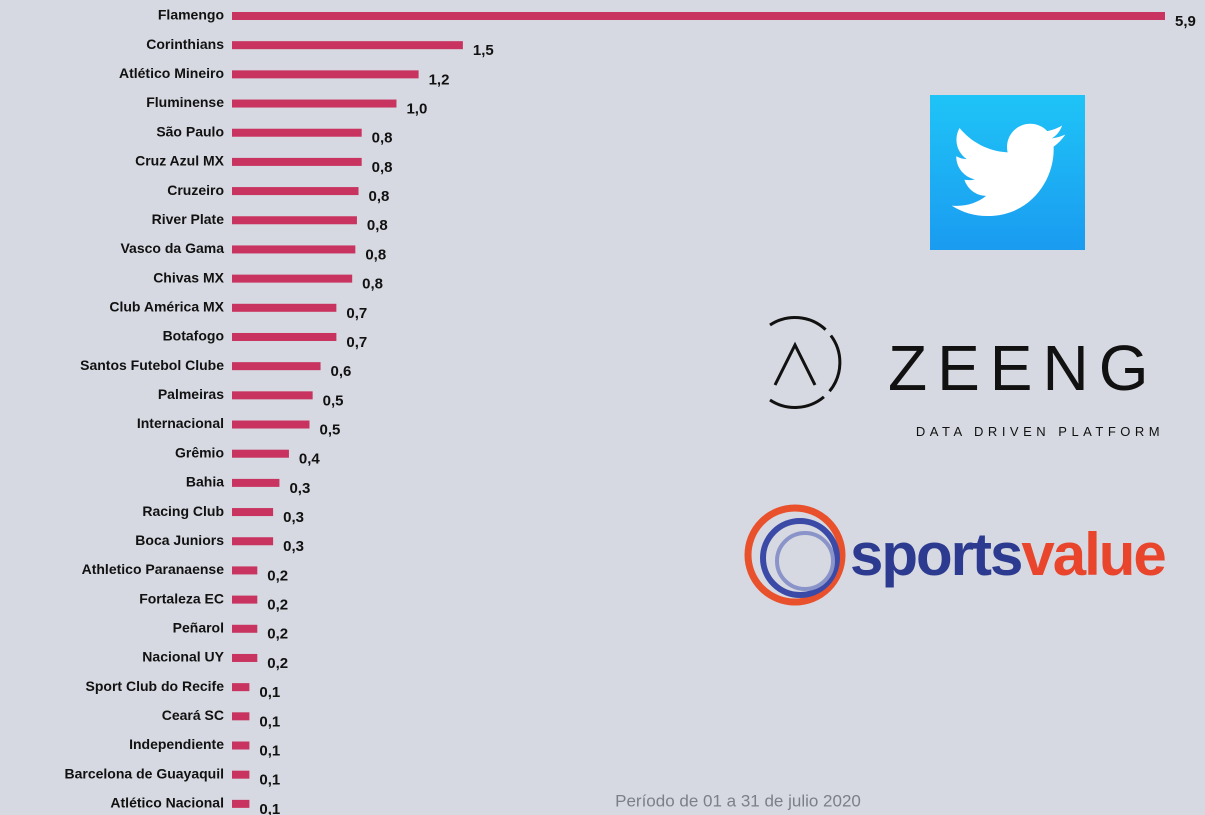  I want to click on category-label: Independiente, so click(176, 744).